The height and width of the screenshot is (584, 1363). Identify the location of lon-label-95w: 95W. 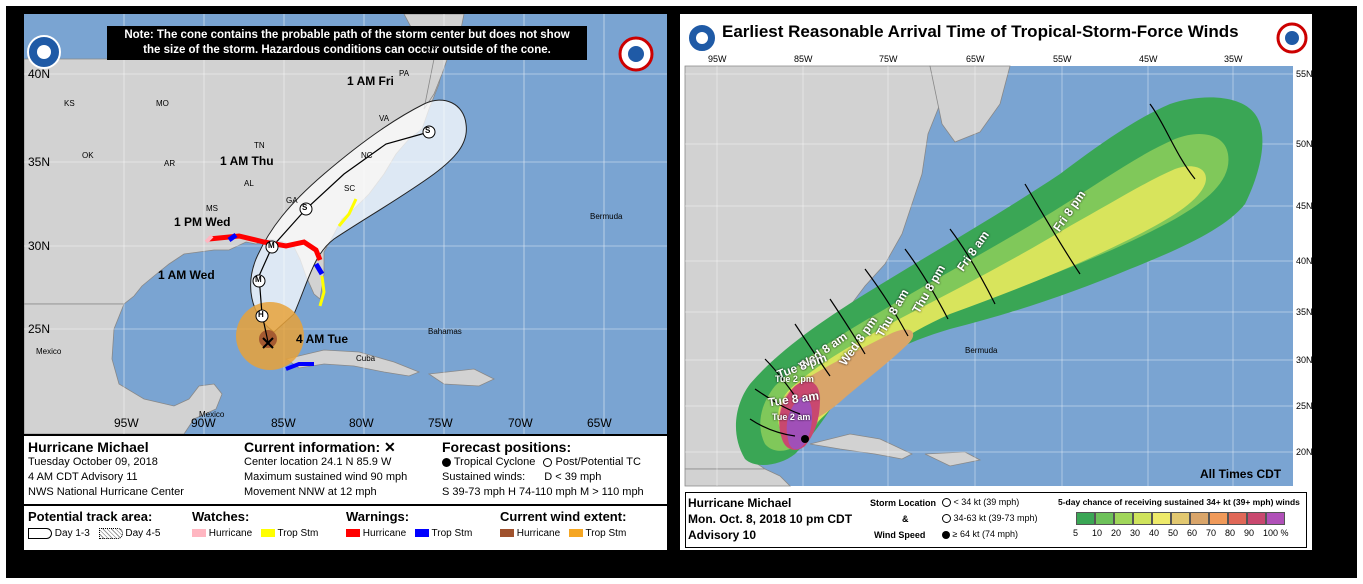
(126, 423).